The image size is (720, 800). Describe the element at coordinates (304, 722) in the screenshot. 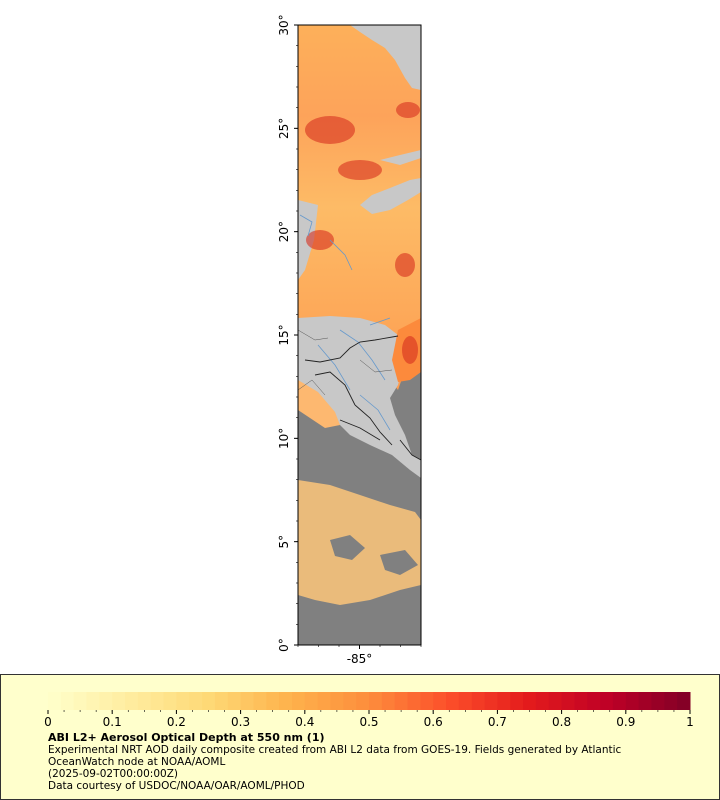

I see `colorbar-tick-label: 0.4` at that location.